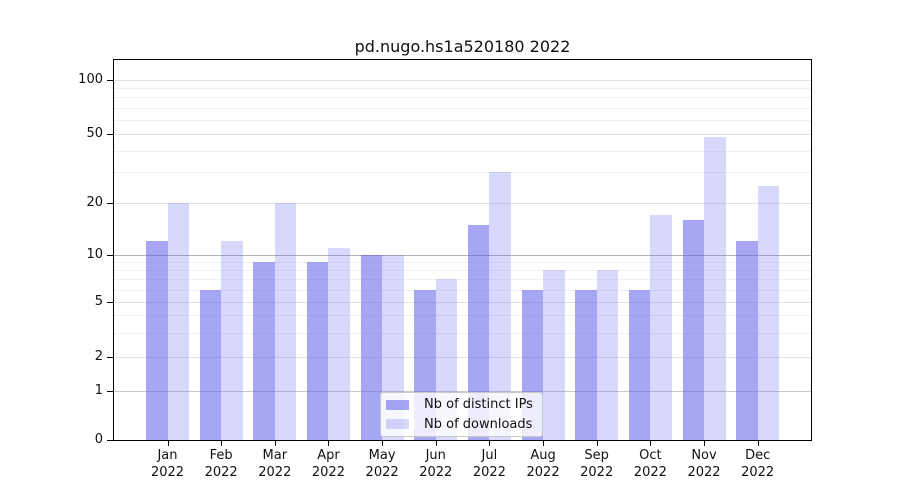  What do you see at coordinates (167, 455) in the screenshot?
I see `x-tick-month: Jan` at bounding box center [167, 455].